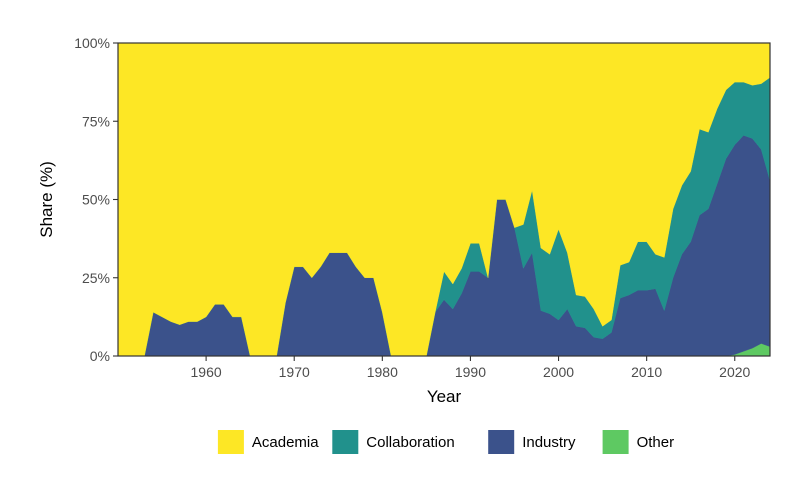  I want to click on x-axis: 1960 1970 1980 1990 2000 2010 2020, so click(471, 368).